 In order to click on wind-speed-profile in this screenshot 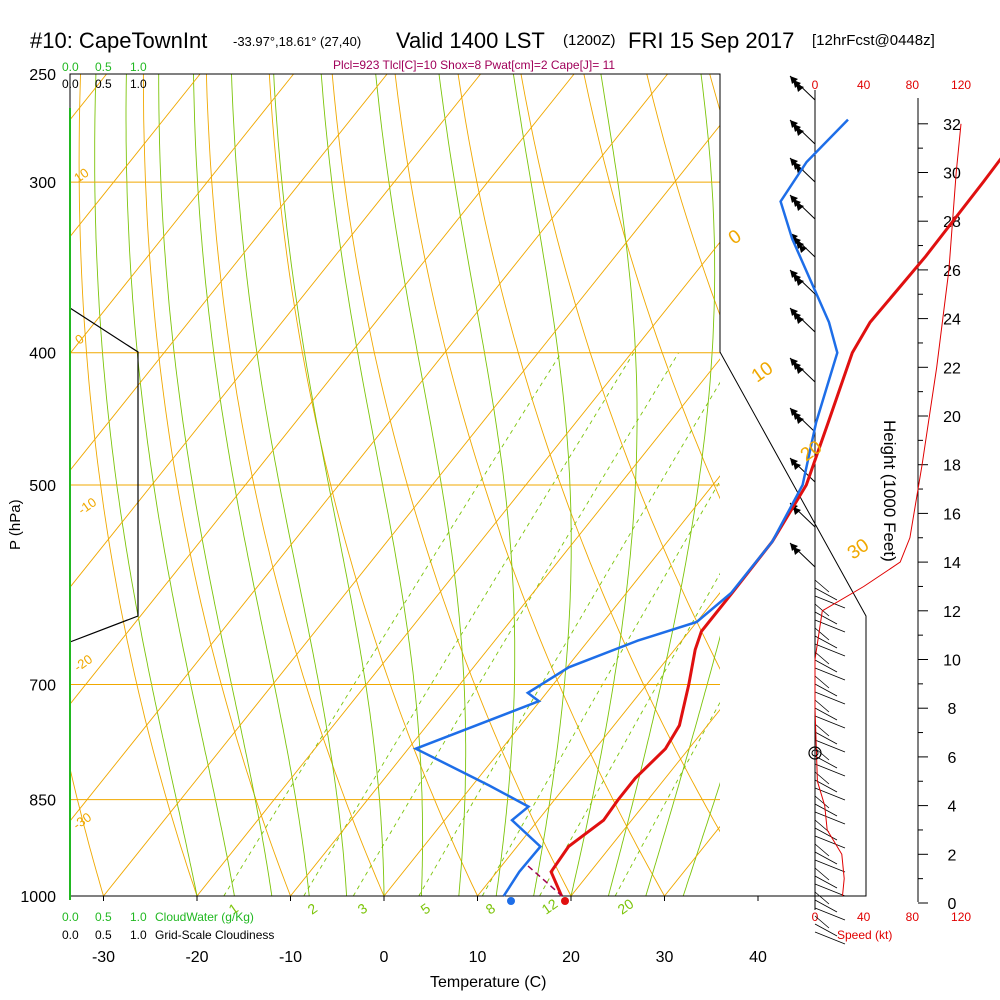, I will do `click(888, 509)`.